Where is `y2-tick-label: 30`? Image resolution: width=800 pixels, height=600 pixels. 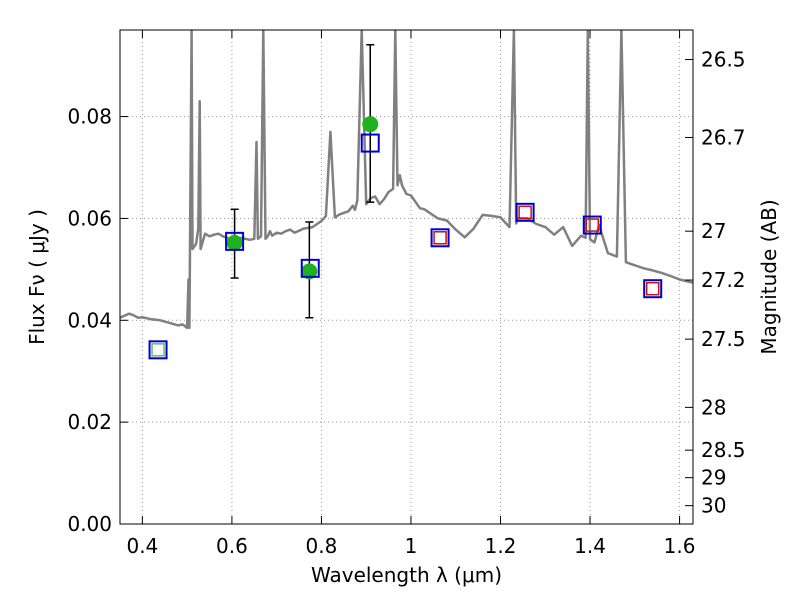 y2-tick-label: 30 is located at coordinates (713, 506).